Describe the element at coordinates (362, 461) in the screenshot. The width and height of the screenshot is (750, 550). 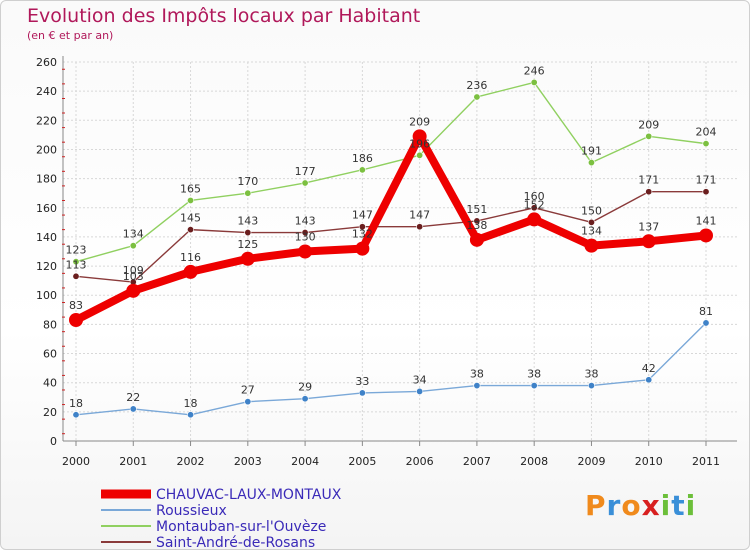
I see `x-tick-label: 2005` at that location.